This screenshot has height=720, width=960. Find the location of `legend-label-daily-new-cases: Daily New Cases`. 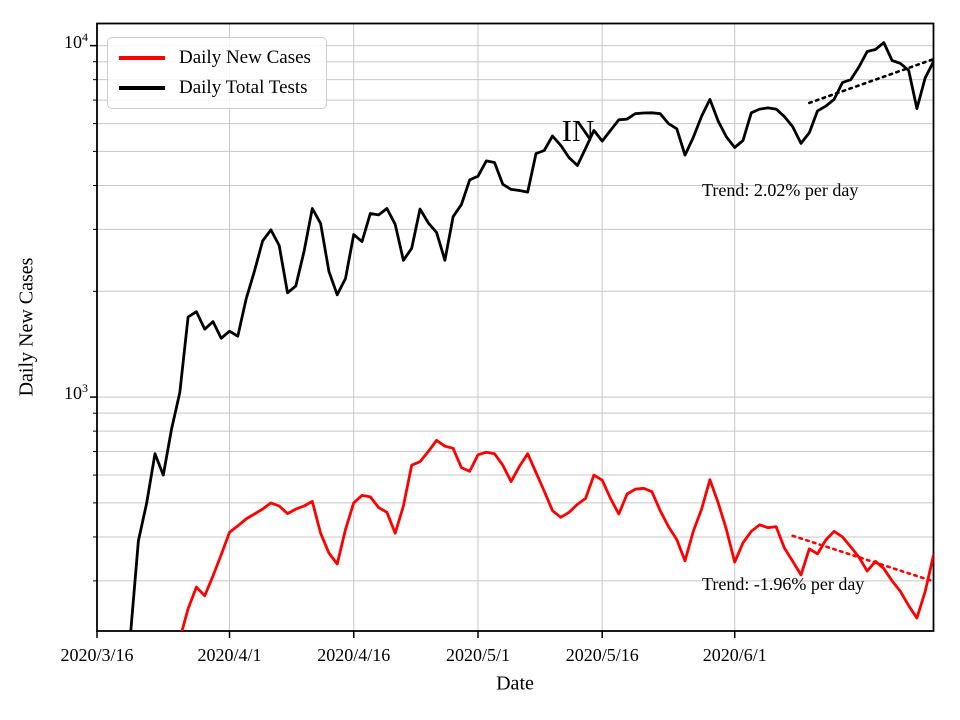

legend-label-daily-new-cases: Daily New Cases is located at coordinates (245, 57).